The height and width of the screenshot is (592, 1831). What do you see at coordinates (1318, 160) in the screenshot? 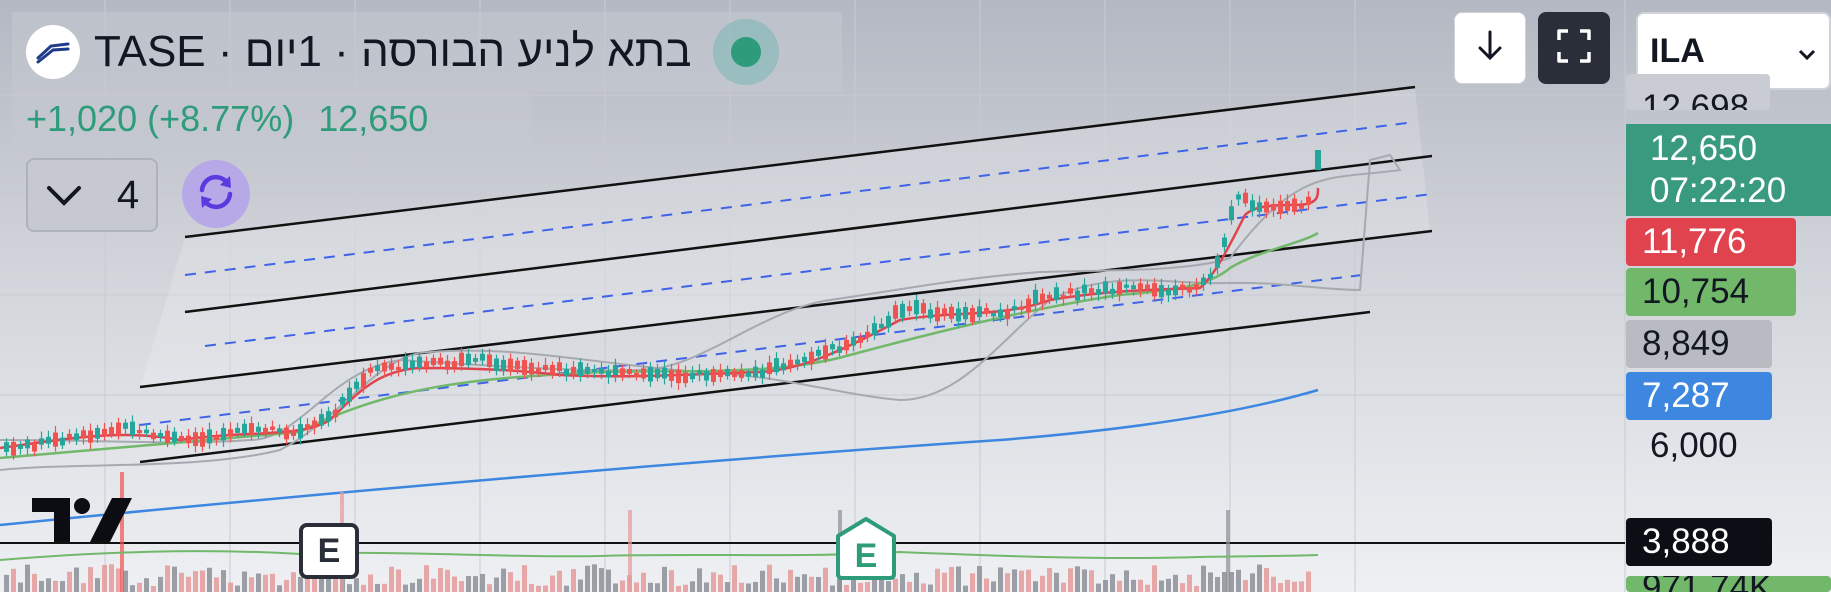
I see `last-candle-body` at bounding box center [1318, 160].